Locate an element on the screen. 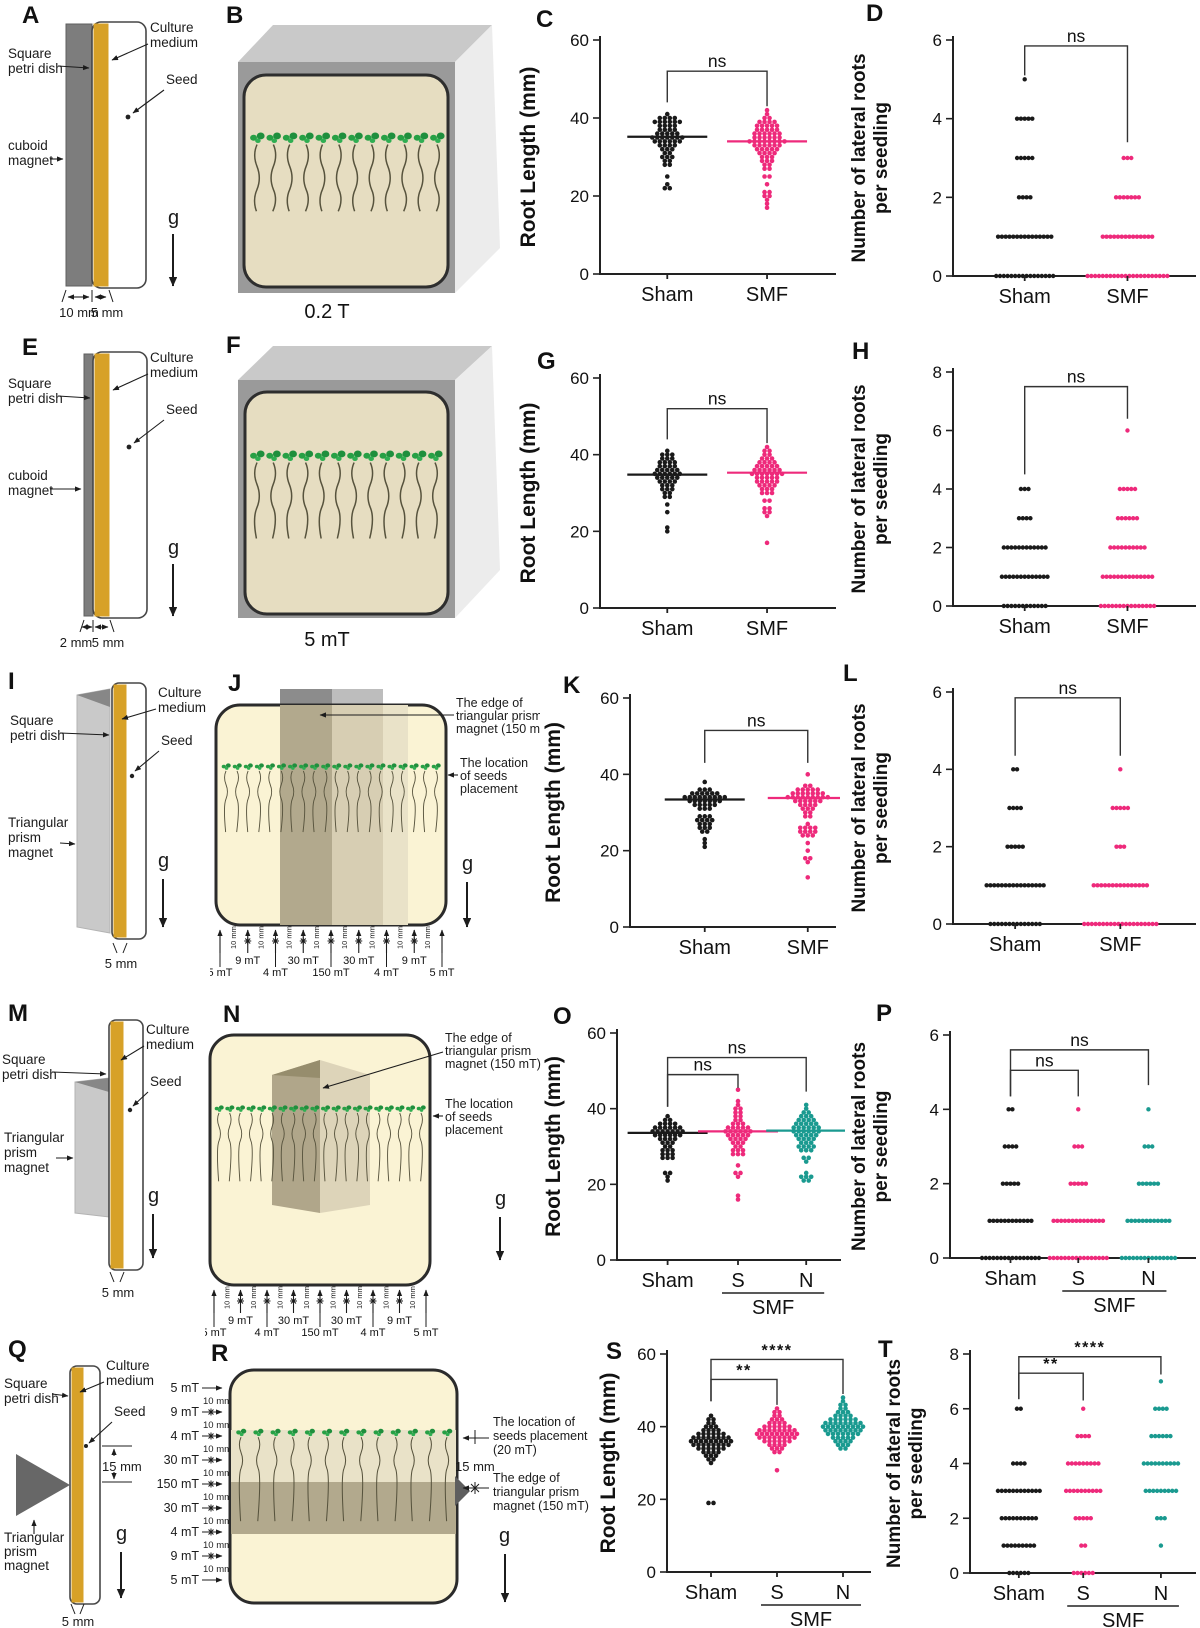 Image resolution: width=1200 pixels, height=1628 pixels. svg-text: petri dish is located at coordinates (37, 735).